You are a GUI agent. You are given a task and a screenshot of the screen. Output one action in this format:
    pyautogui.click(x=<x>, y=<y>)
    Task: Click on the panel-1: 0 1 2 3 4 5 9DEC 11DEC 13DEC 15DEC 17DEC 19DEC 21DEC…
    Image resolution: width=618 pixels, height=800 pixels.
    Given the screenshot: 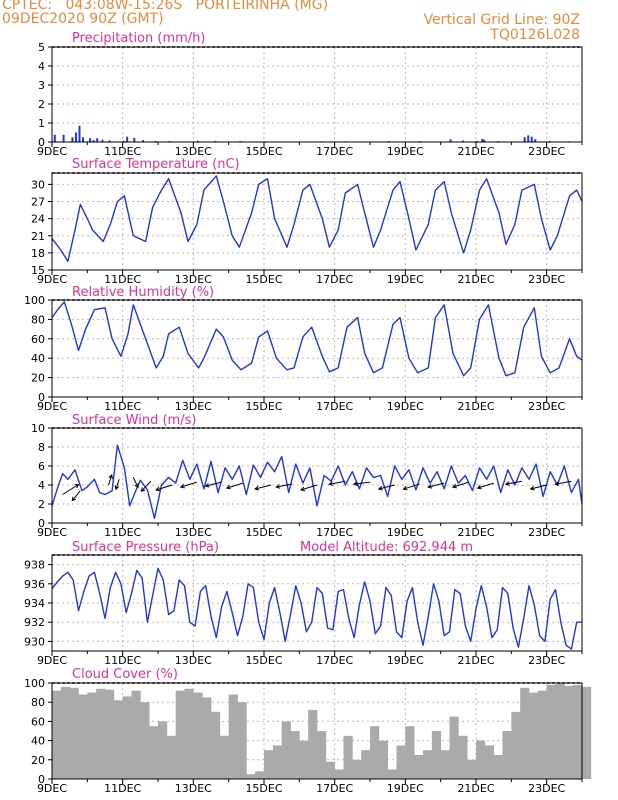 What is the action you would take?
    pyautogui.click(x=310, y=94)
    